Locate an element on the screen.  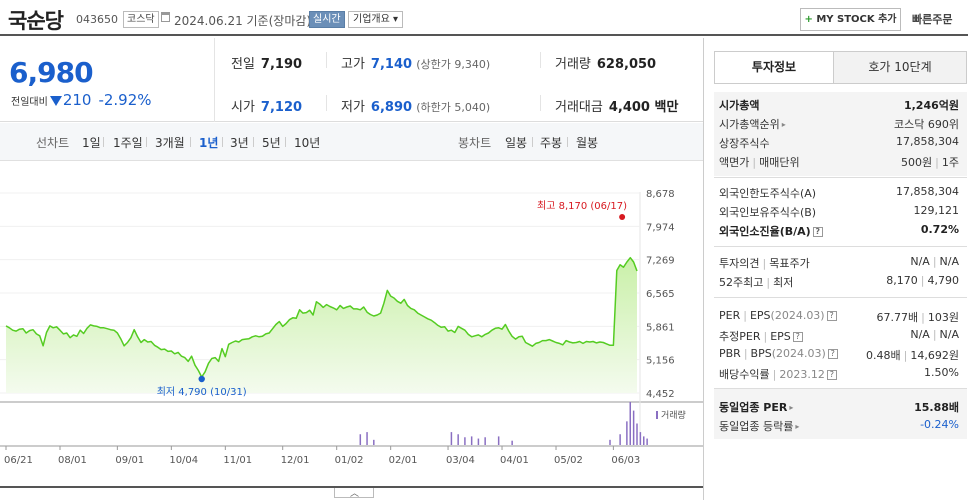
company-overview-button: 기업개요 ▾ is located at coordinates (375, 19).